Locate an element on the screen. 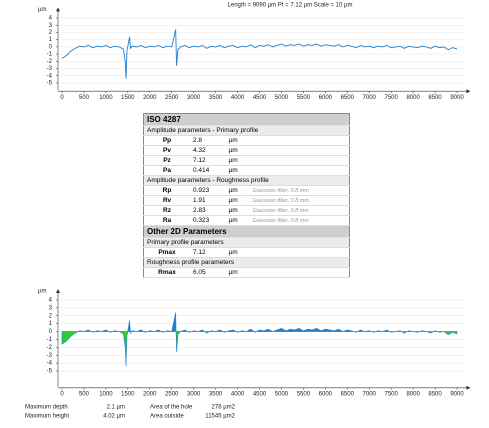 The height and width of the screenshot is (428, 489). x-tick-label: 4000 is located at coordinates (238, 394).